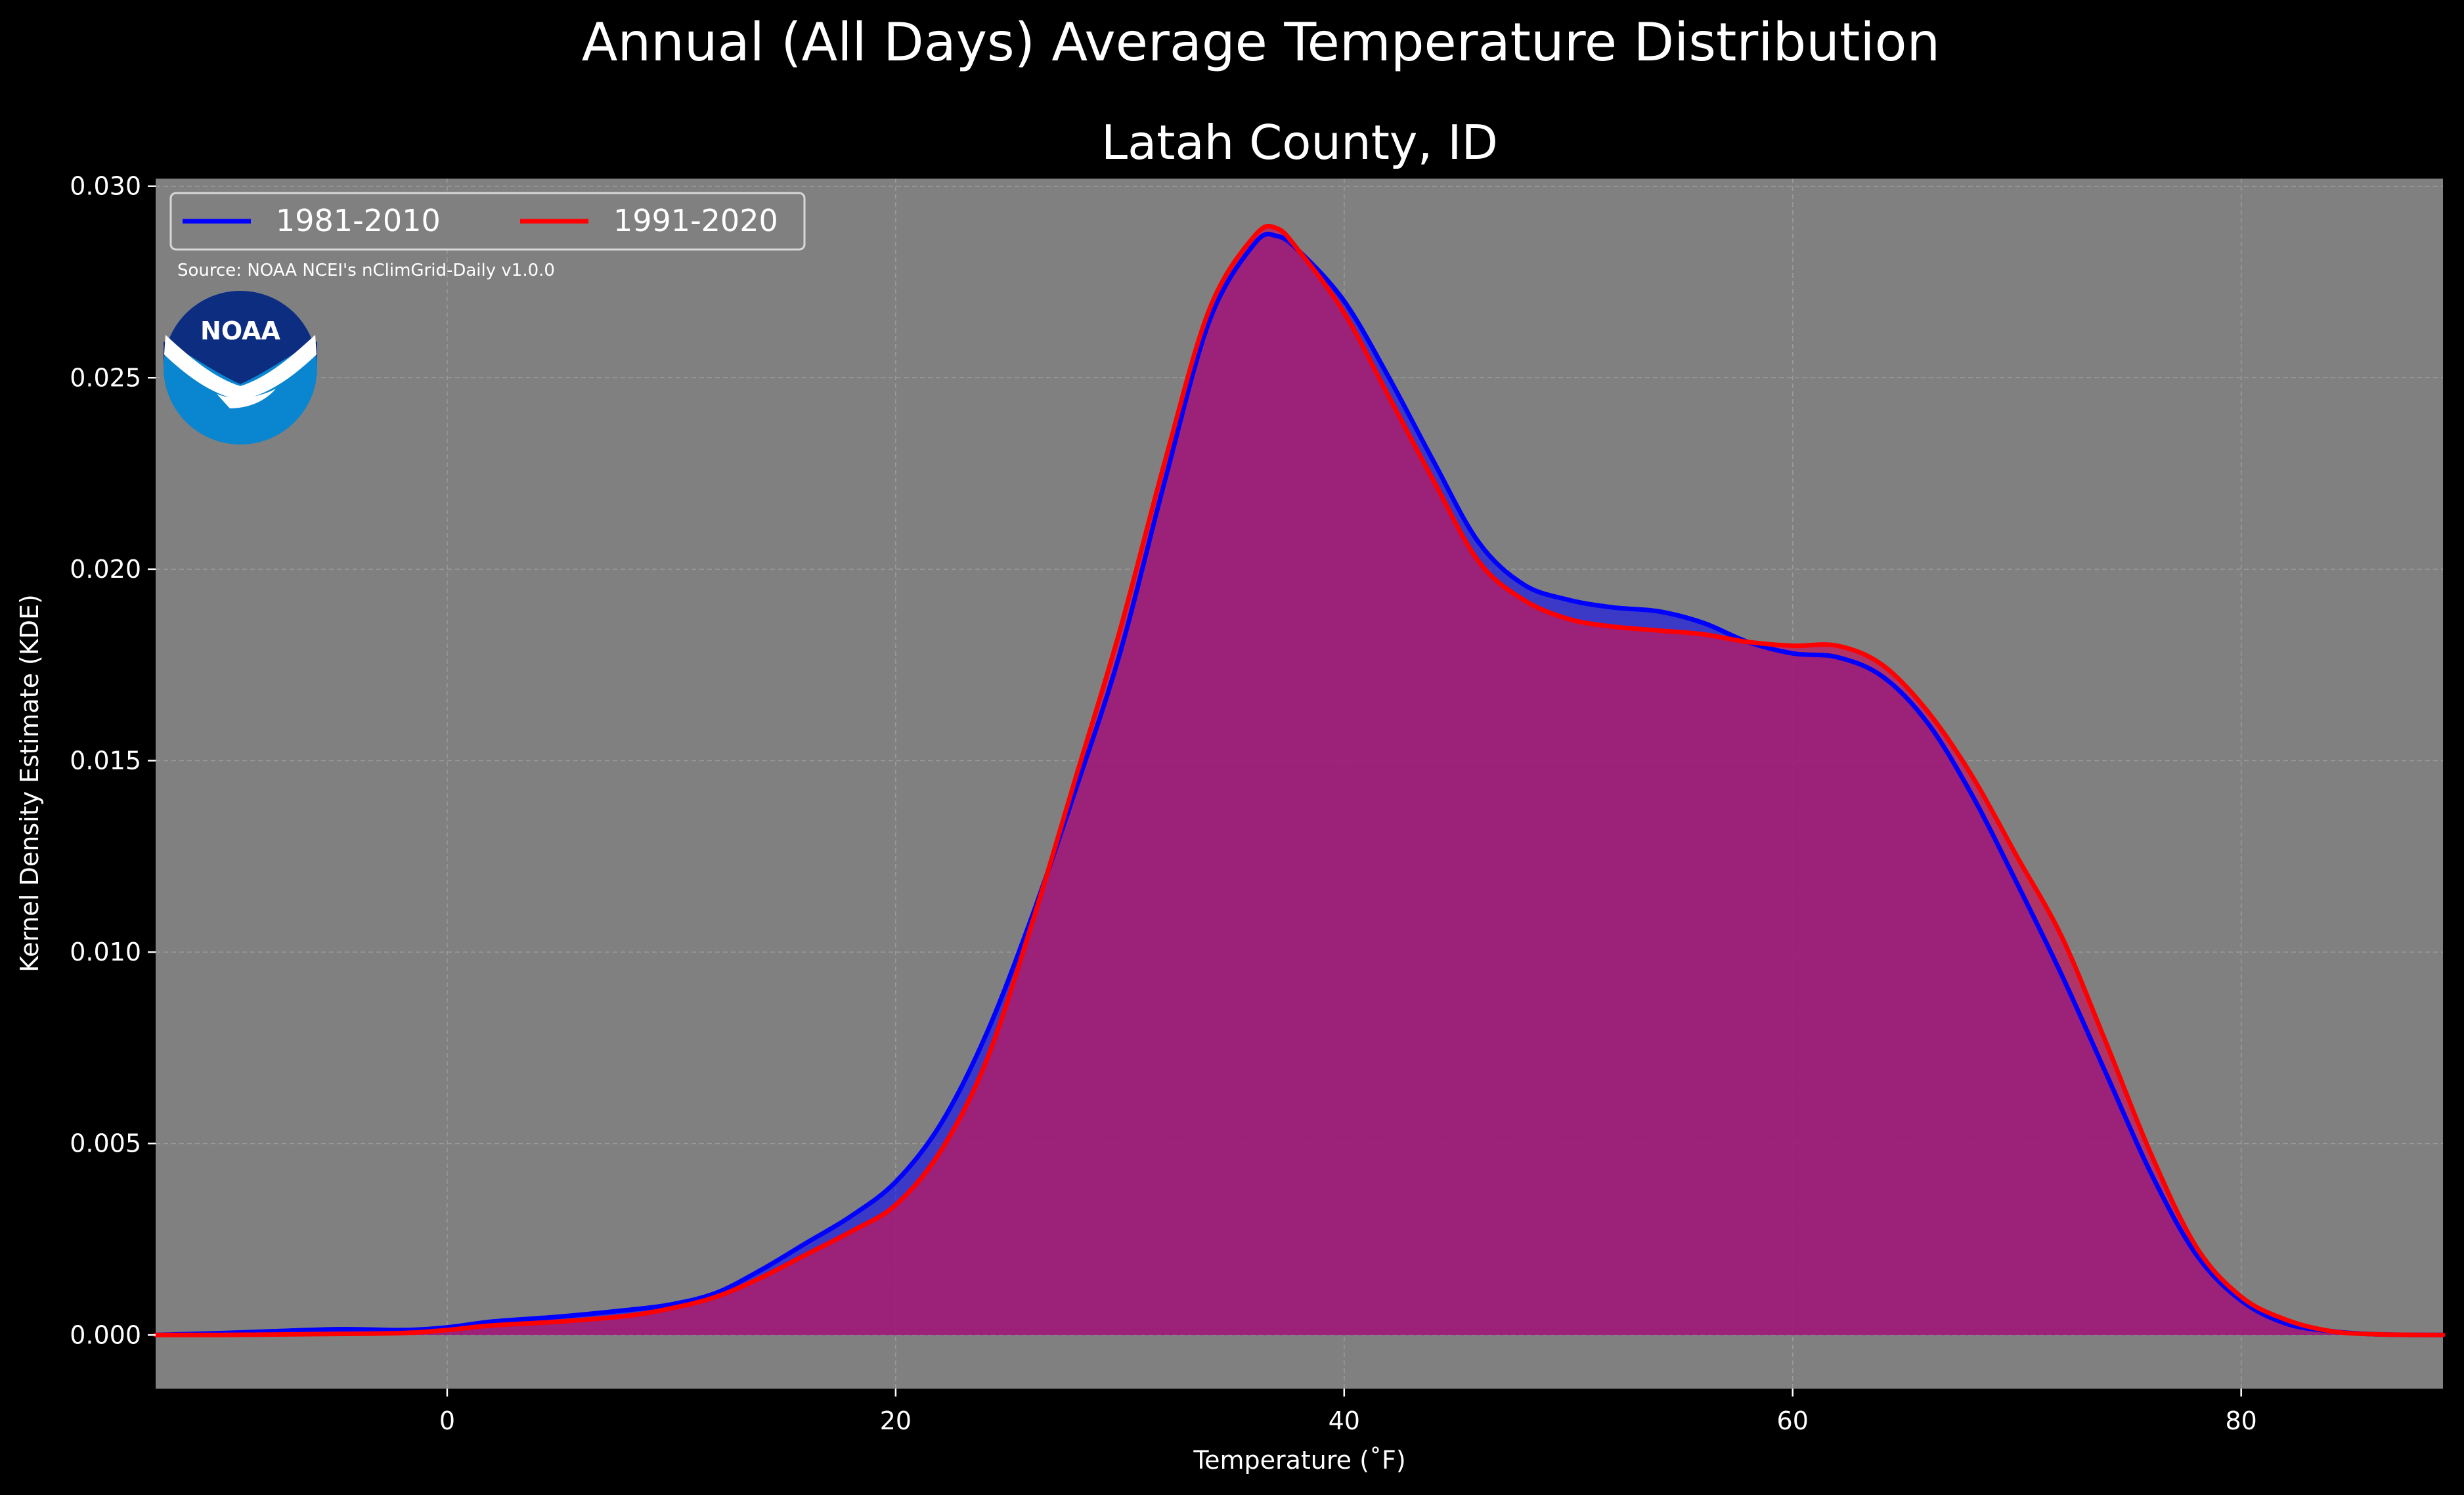  What do you see at coordinates (105, 377) in the screenshot?
I see `y-tick-label: 0.025` at bounding box center [105, 377].